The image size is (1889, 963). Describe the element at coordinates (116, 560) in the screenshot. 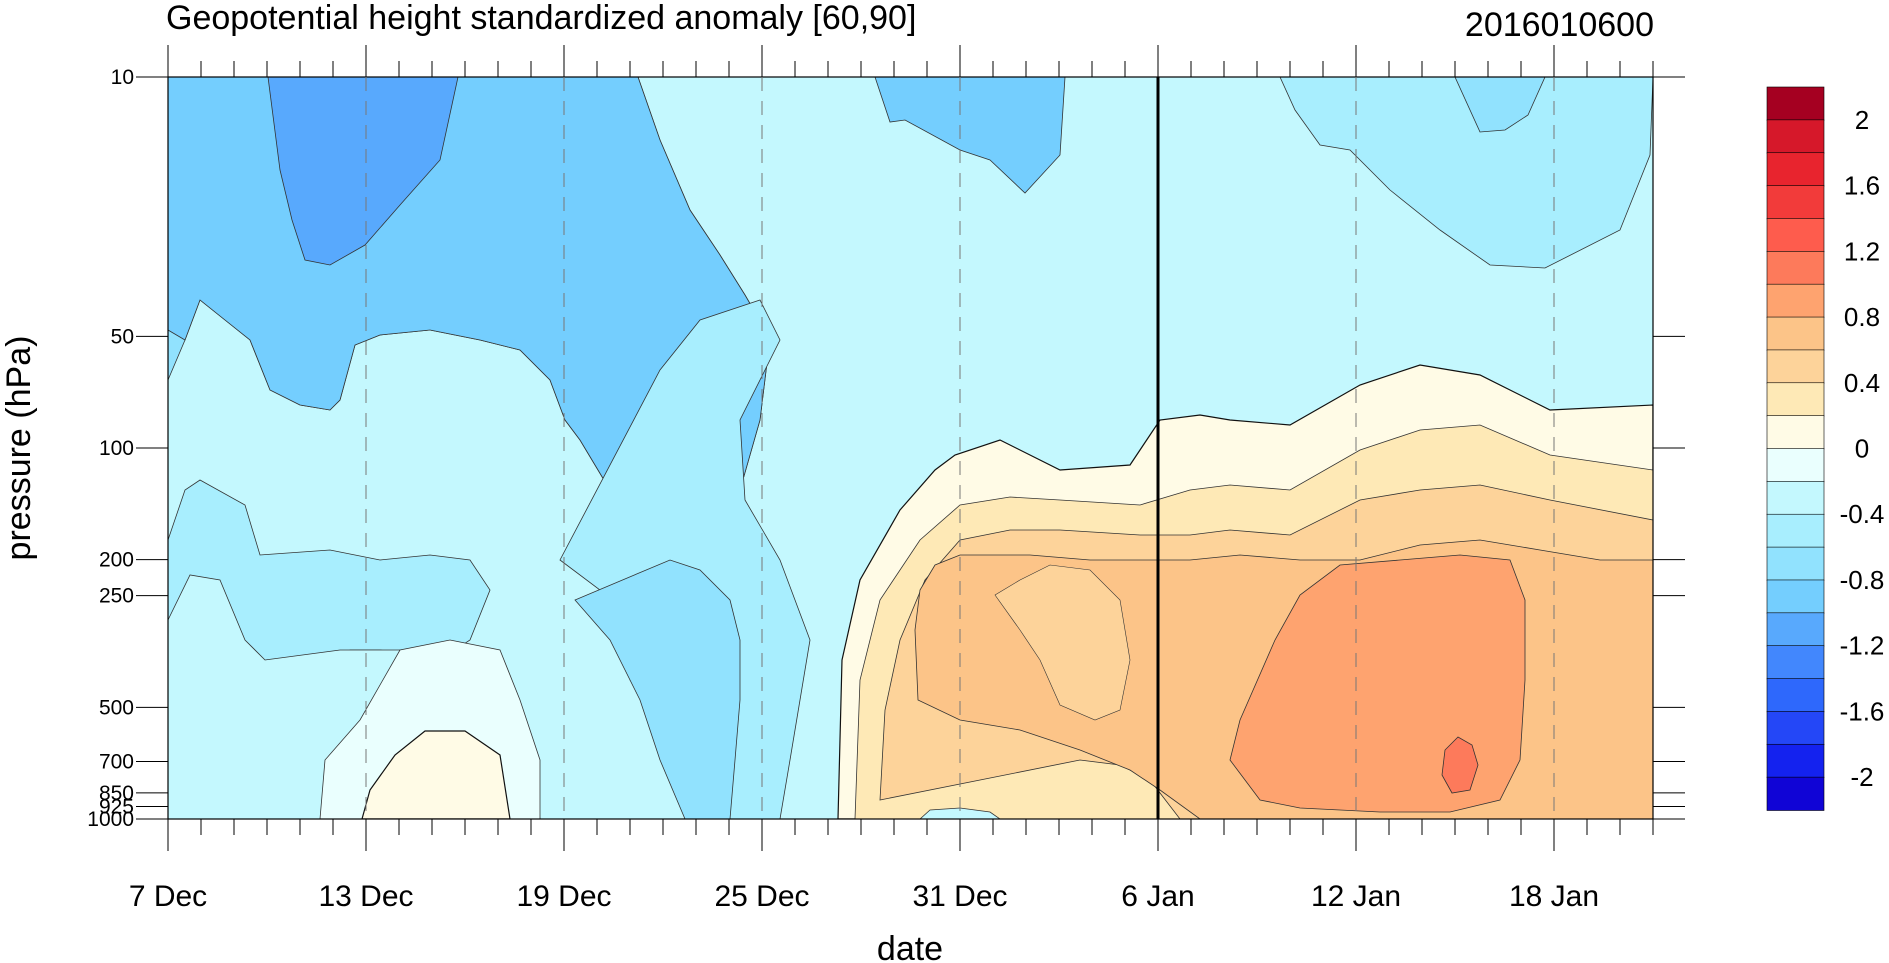

I see `y-tick-label: 200` at that location.